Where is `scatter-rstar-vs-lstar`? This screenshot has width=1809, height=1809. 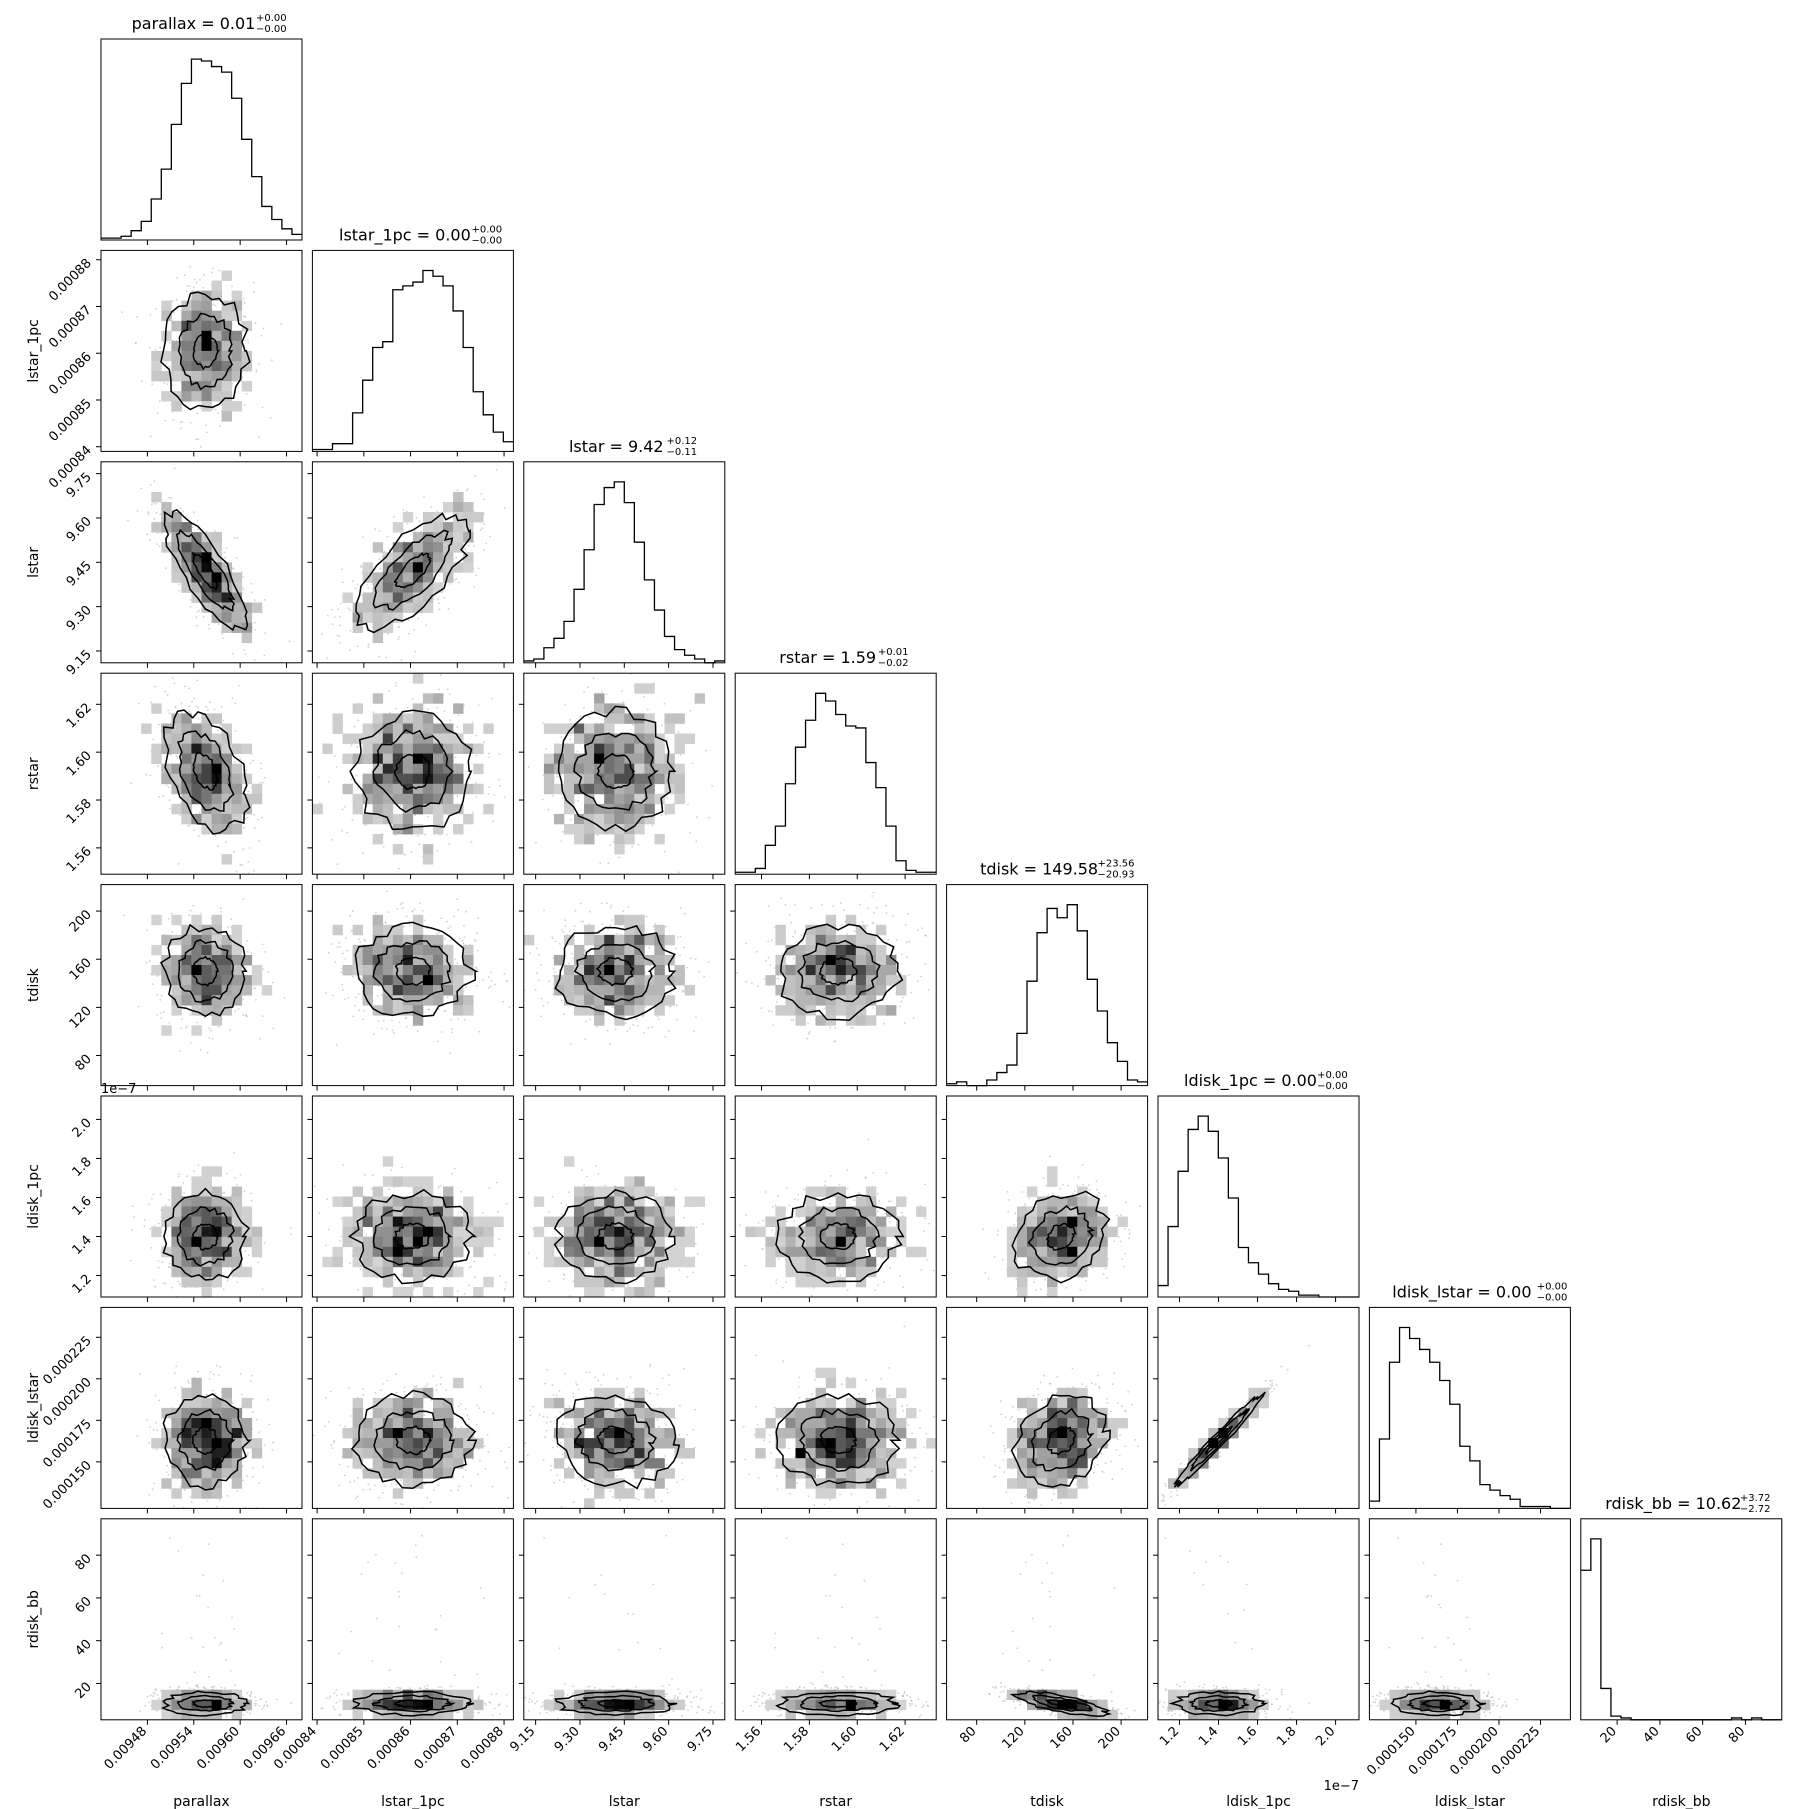 scatter-rstar-vs-lstar is located at coordinates (624, 773).